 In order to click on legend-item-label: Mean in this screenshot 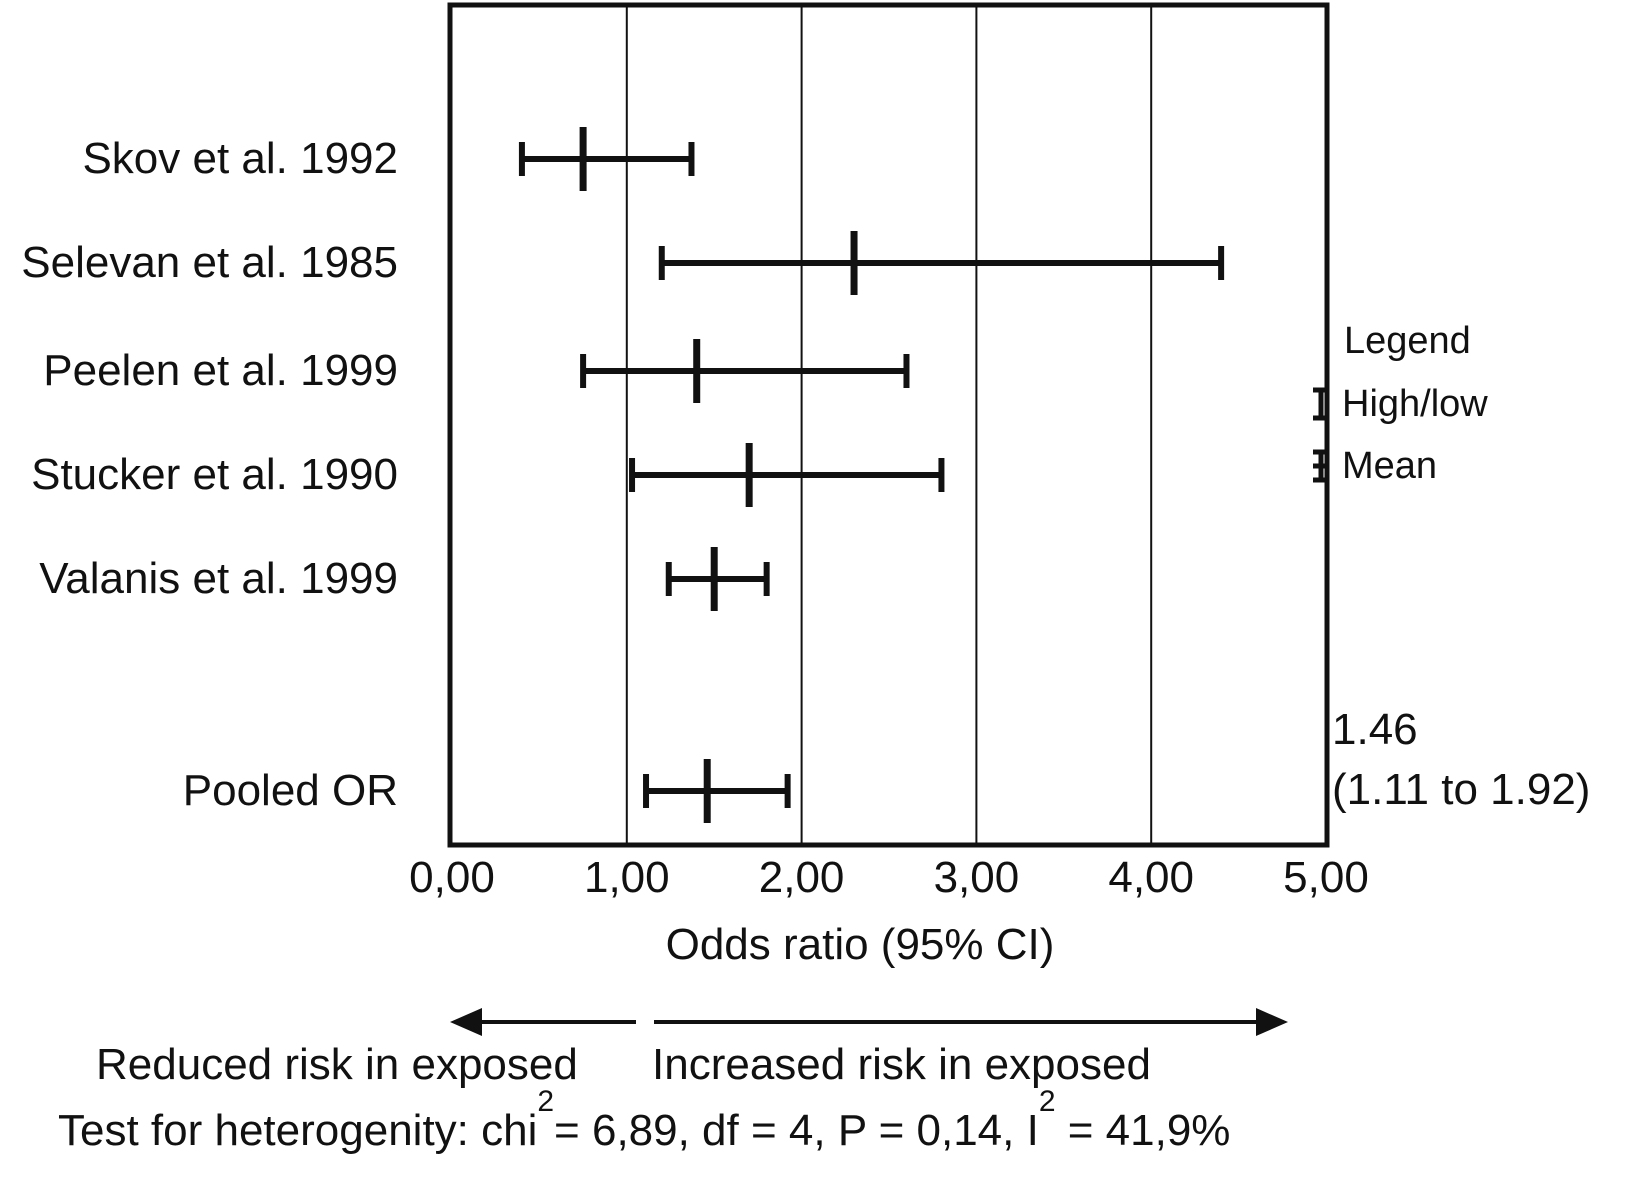, I will do `click(1390, 465)`.